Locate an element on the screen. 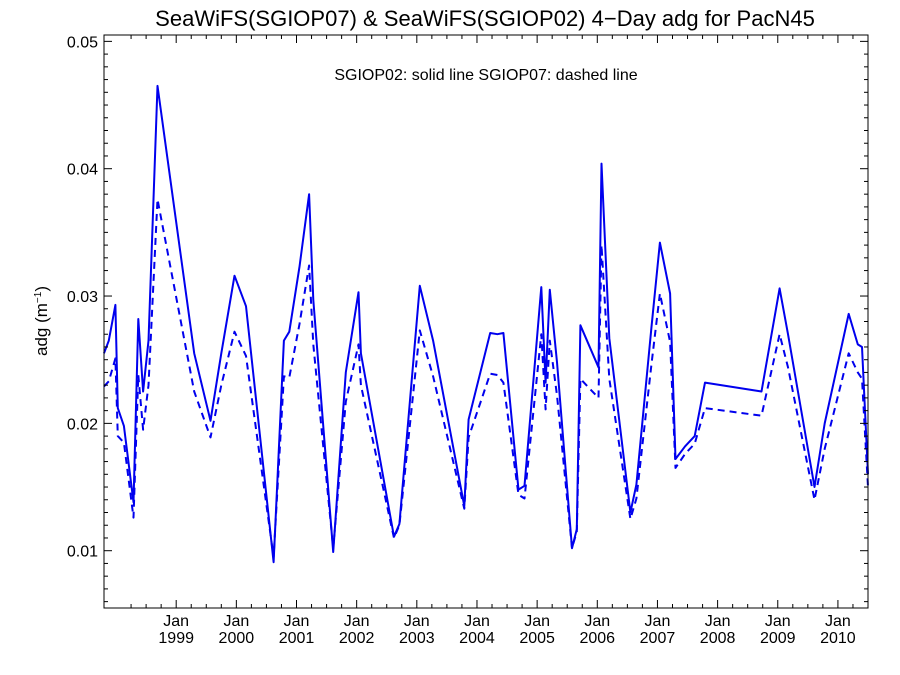  y-axis-label-close: ) is located at coordinates (41, 289).